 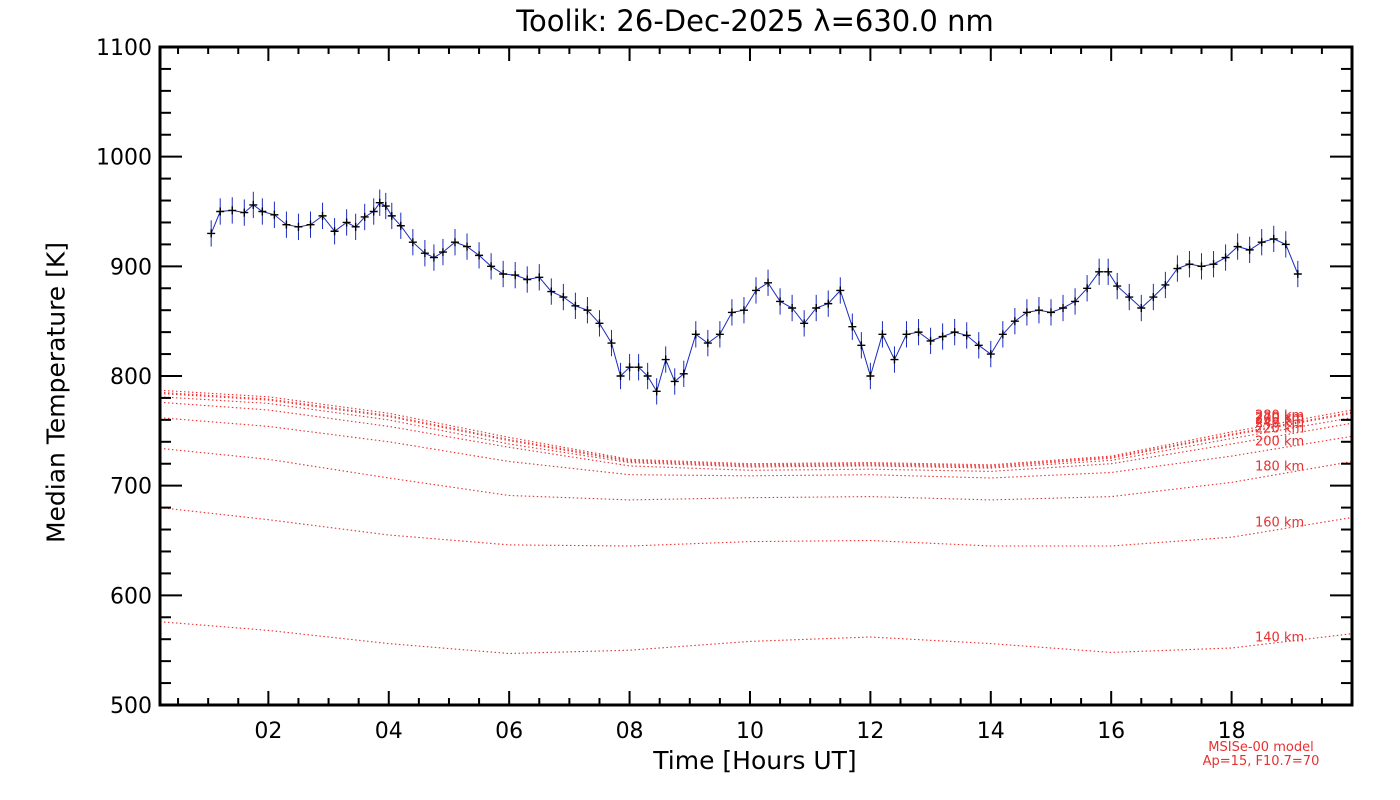 What do you see at coordinates (131, 706) in the screenshot?
I see `y-tick-label: 500` at bounding box center [131, 706].